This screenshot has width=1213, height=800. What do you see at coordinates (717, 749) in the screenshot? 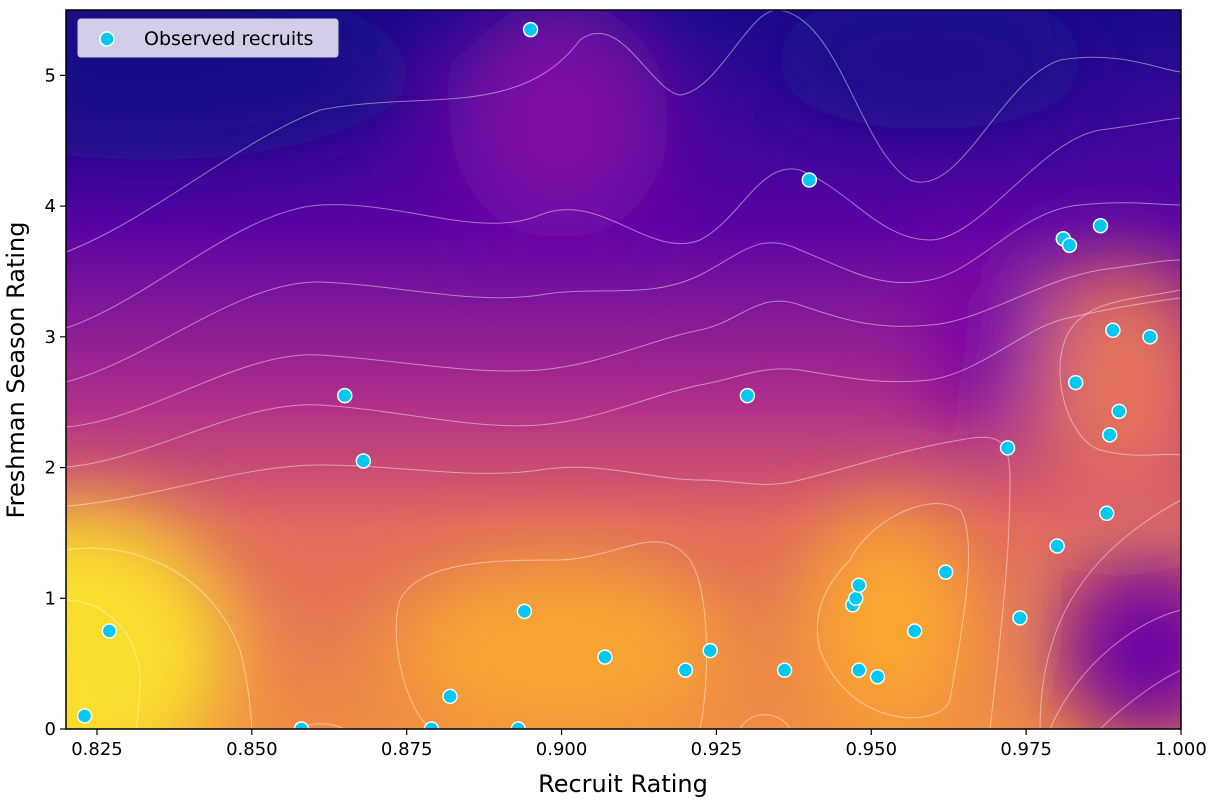
I see `x-tick-label: 0.925` at bounding box center [717, 749].